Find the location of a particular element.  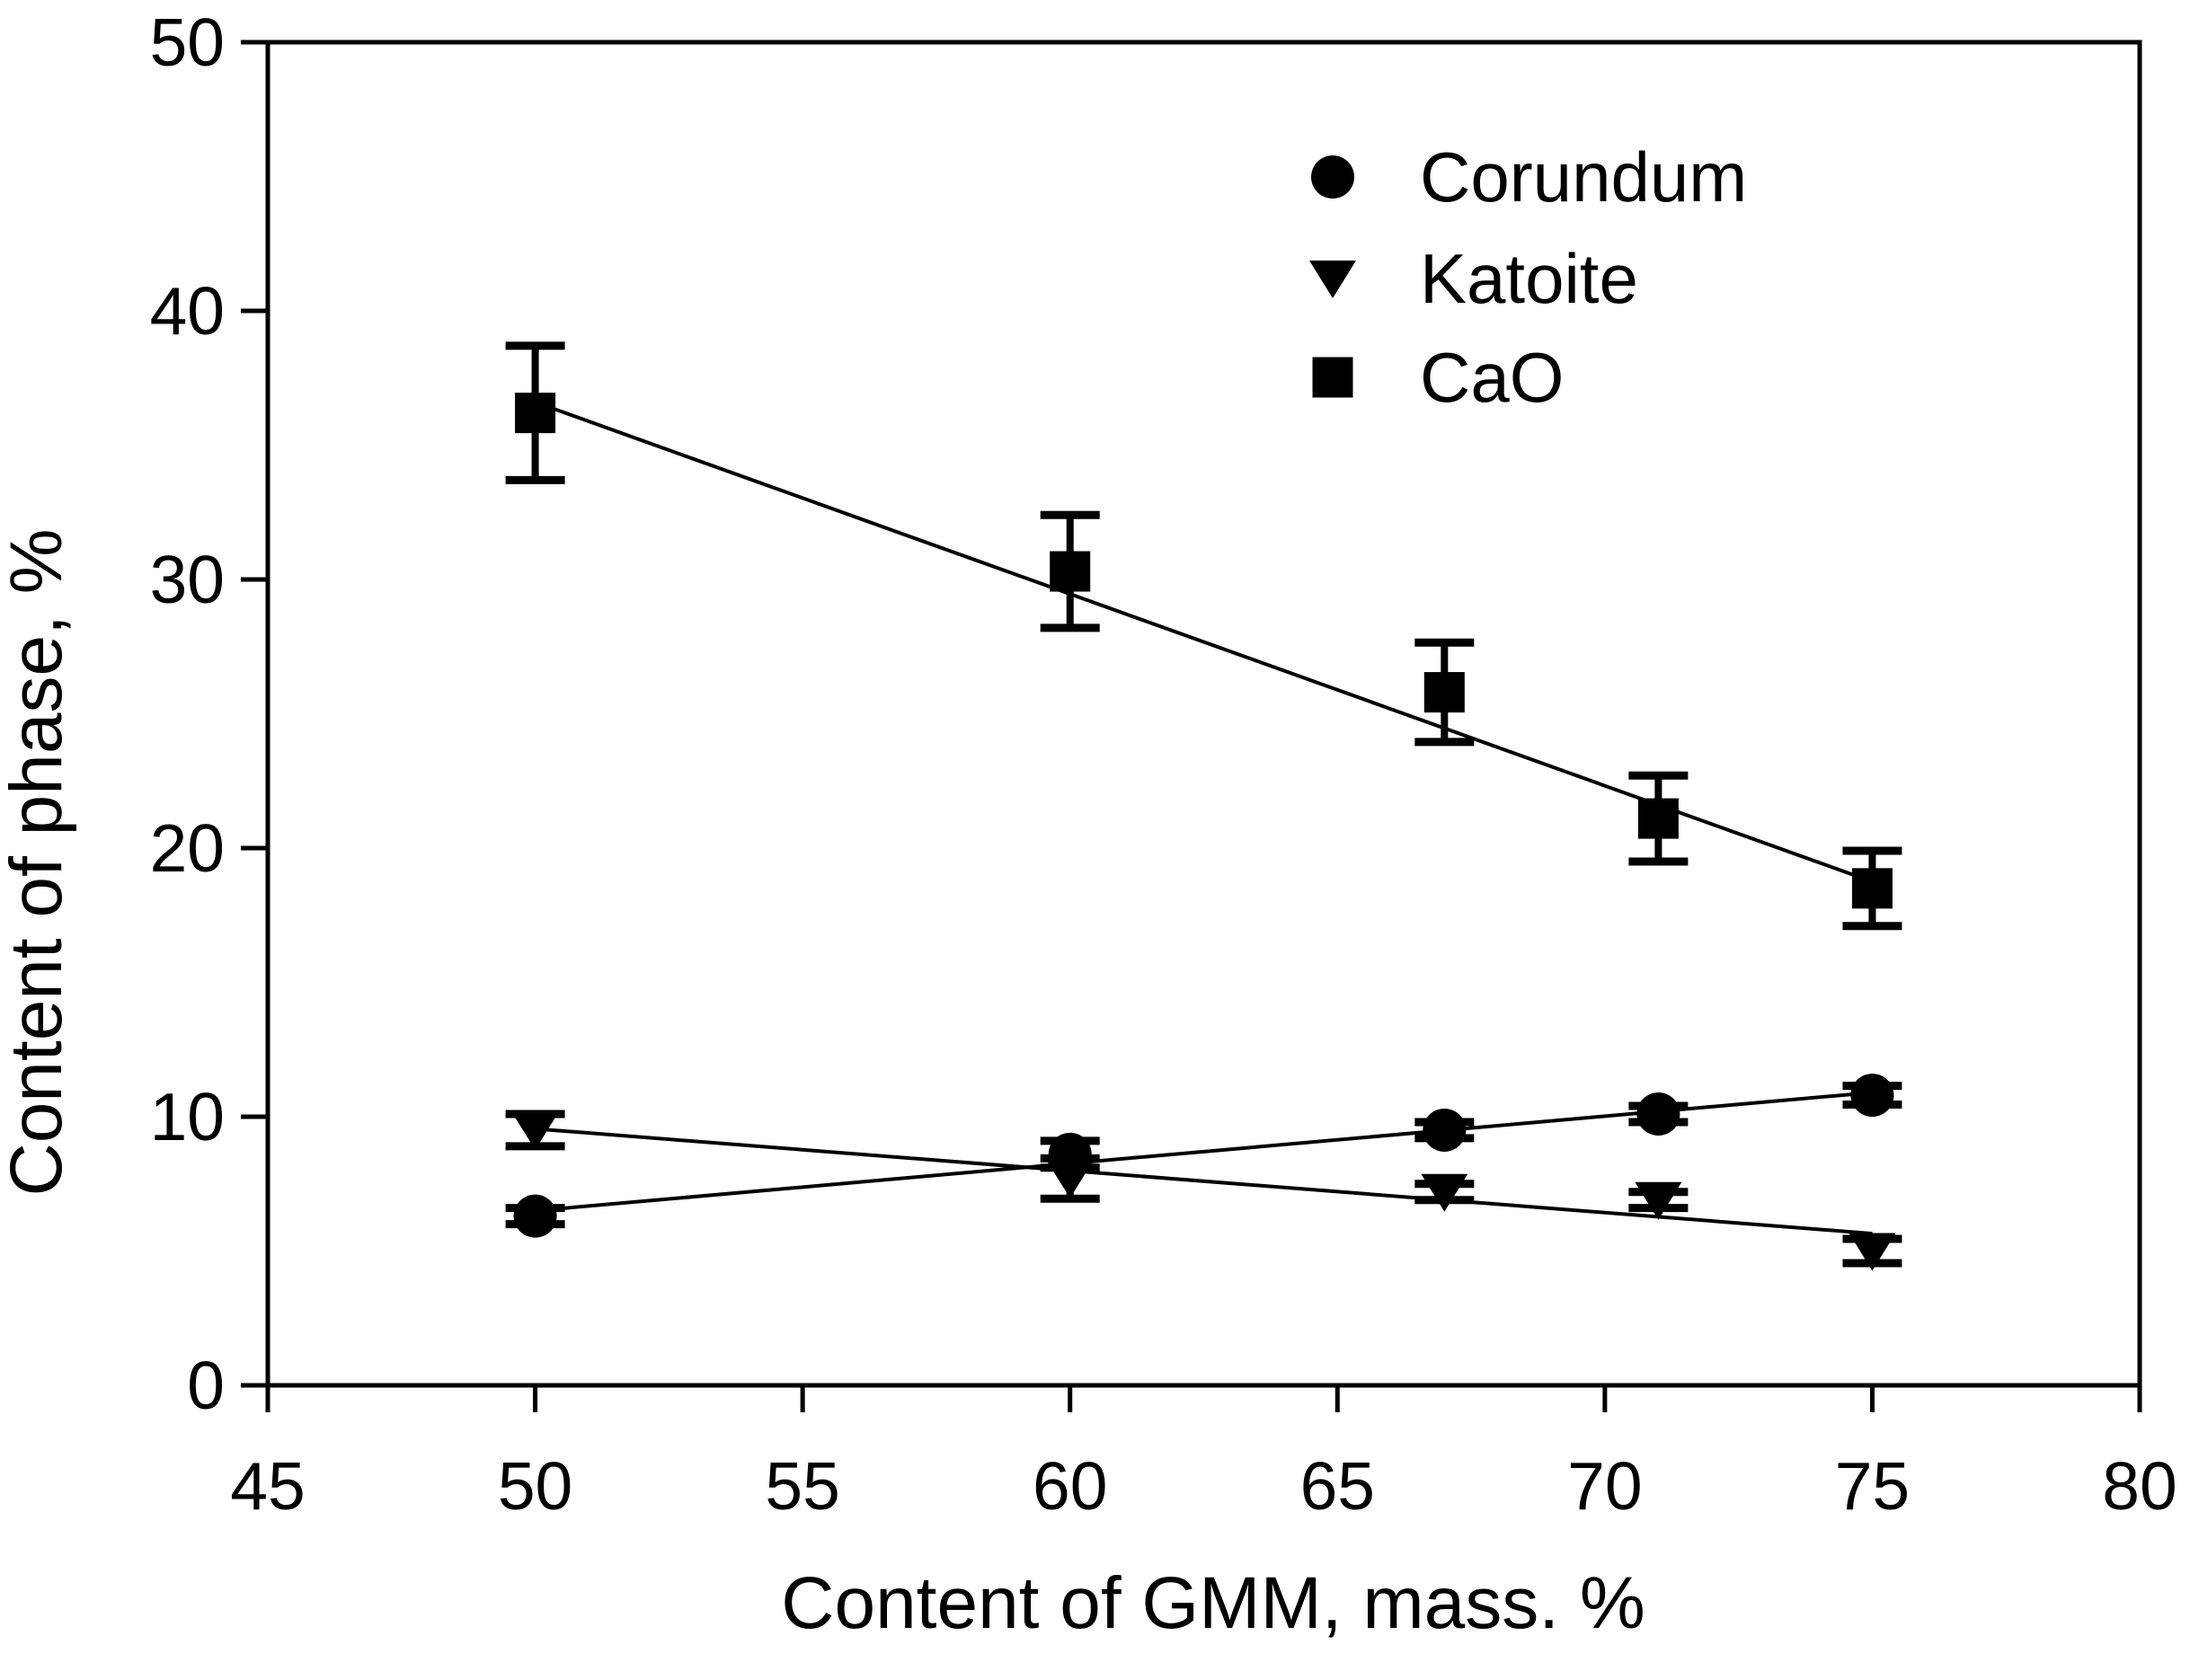

series-corundum is located at coordinates (1203, 1156).